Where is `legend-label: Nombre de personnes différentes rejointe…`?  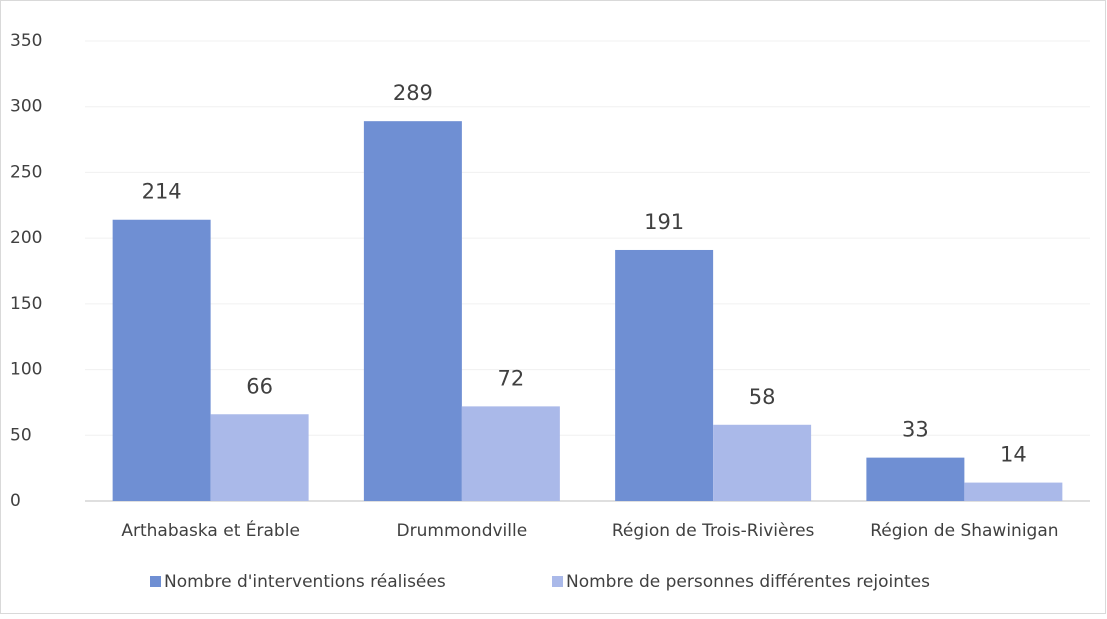 legend-label: Nombre de personnes différentes rejointe… is located at coordinates (748, 582).